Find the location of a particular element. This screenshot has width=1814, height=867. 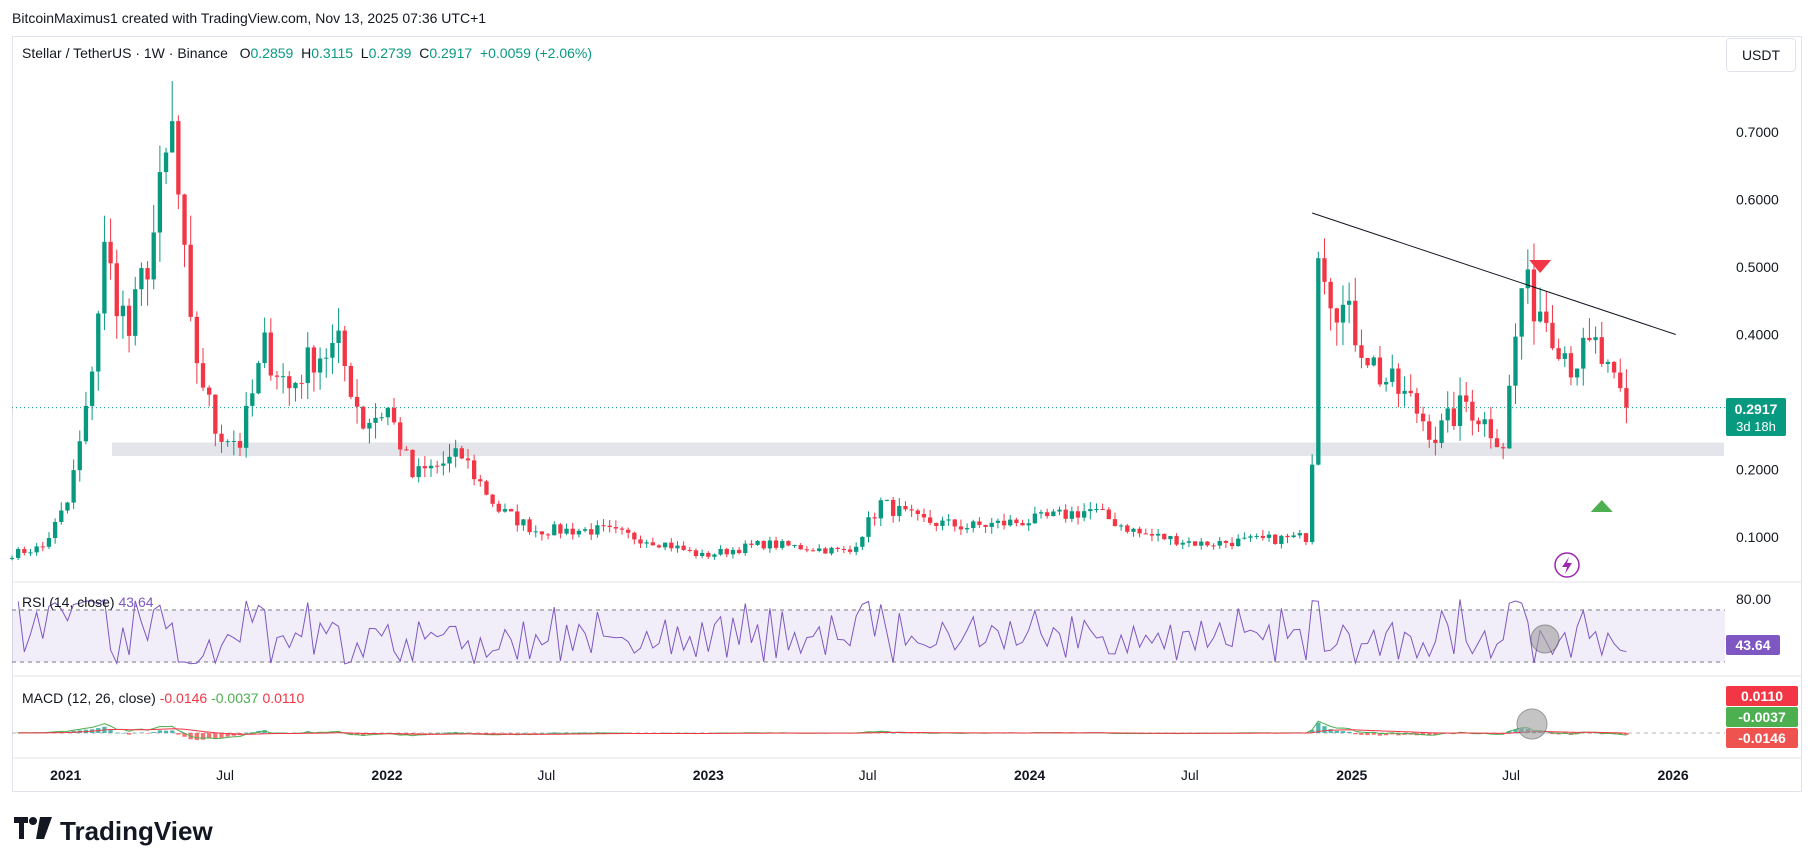

low-value: 0.2739 is located at coordinates (390, 53).